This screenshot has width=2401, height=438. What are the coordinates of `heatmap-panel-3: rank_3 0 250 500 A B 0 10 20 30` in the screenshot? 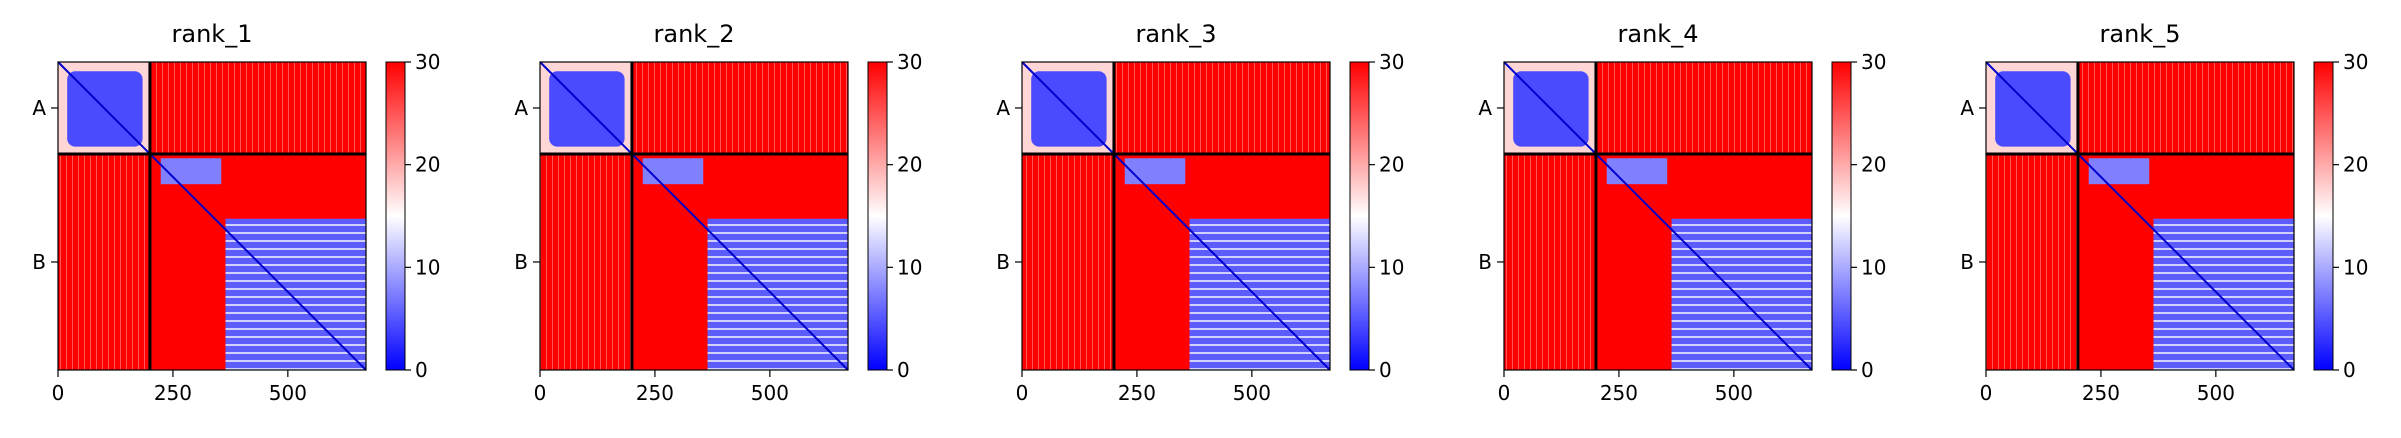 It's located at (1200, 212).